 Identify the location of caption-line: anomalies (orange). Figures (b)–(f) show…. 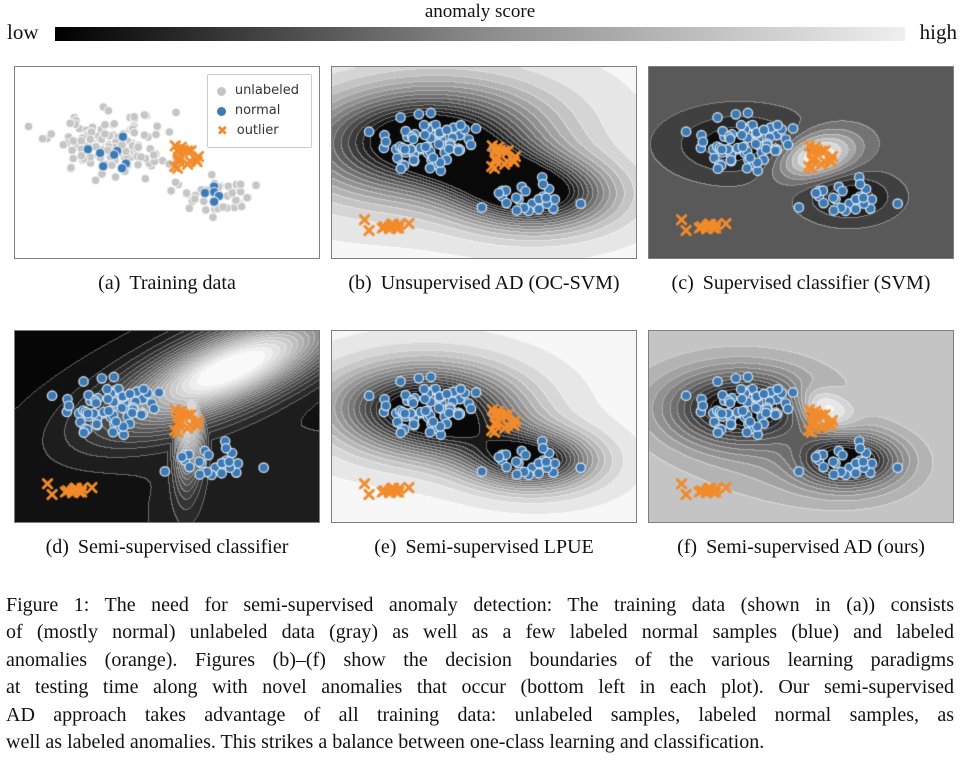
(480, 659).